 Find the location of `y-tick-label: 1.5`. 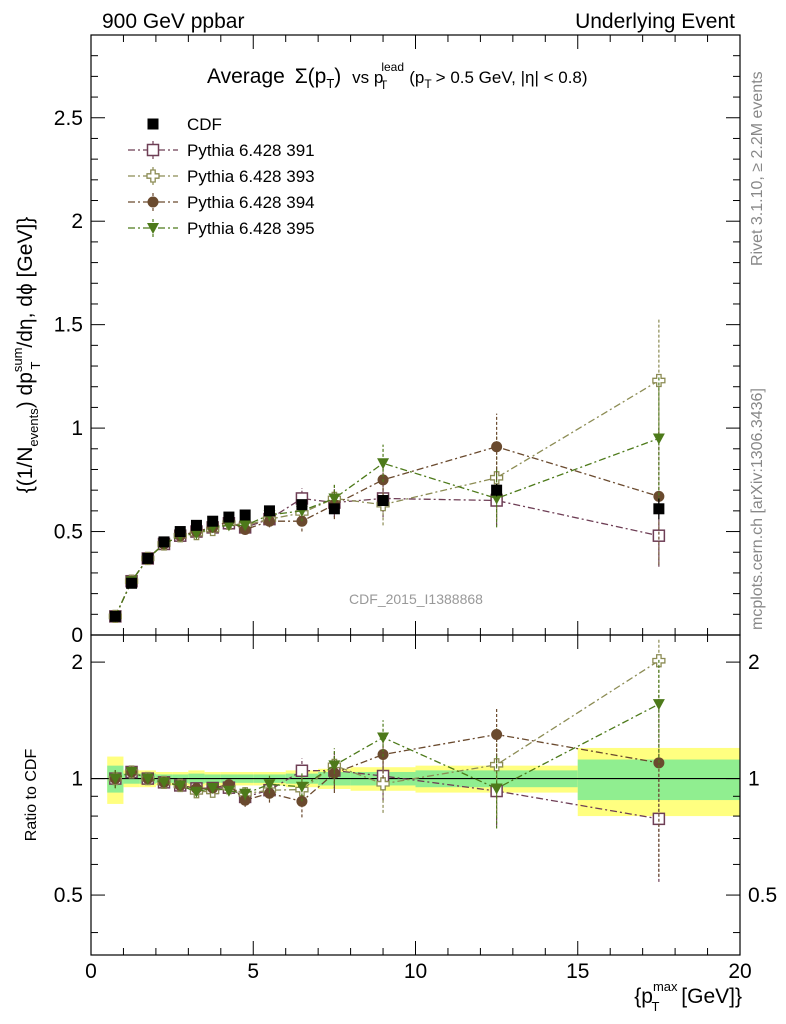

y-tick-label: 1.5 is located at coordinates (68, 325).